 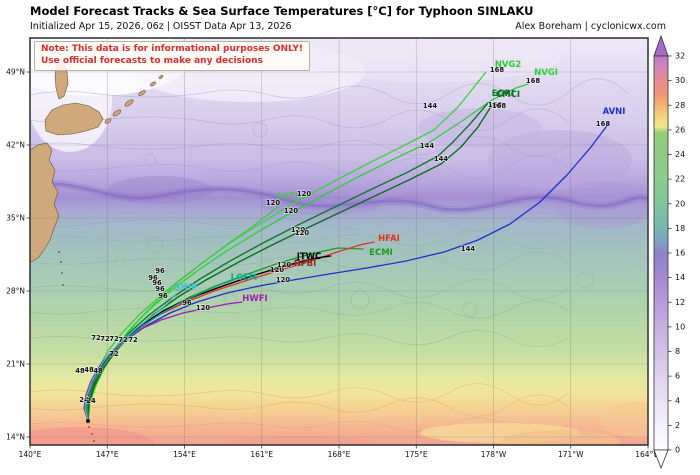 What do you see at coordinates (680, 105) in the screenshot?
I see `colorbar-tick-label: 28` at bounding box center [680, 105].